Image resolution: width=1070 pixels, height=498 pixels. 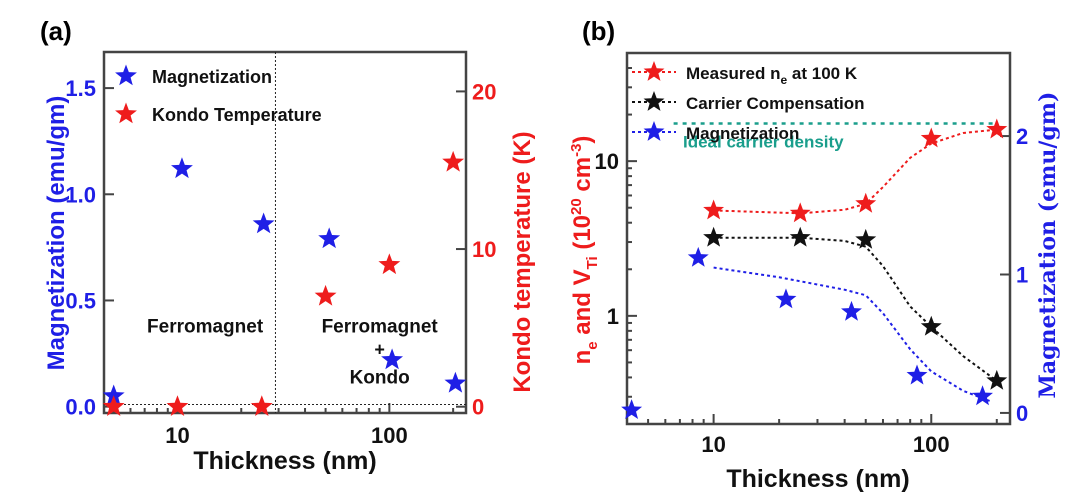 What do you see at coordinates (284, 461) in the screenshot?
I see `panel-a-xlabel: Thickness (nm)` at bounding box center [284, 461].